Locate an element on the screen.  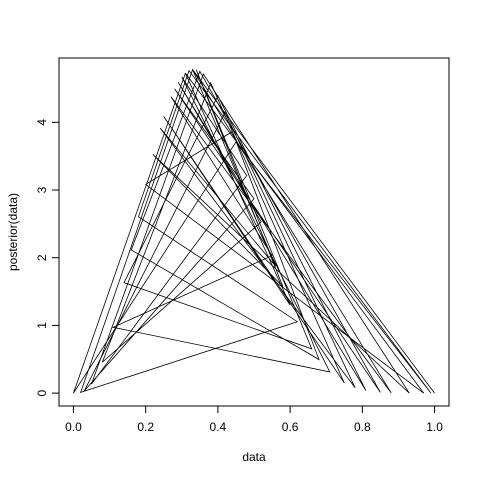
y-tick-label: 3 is located at coordinates (42, 189).